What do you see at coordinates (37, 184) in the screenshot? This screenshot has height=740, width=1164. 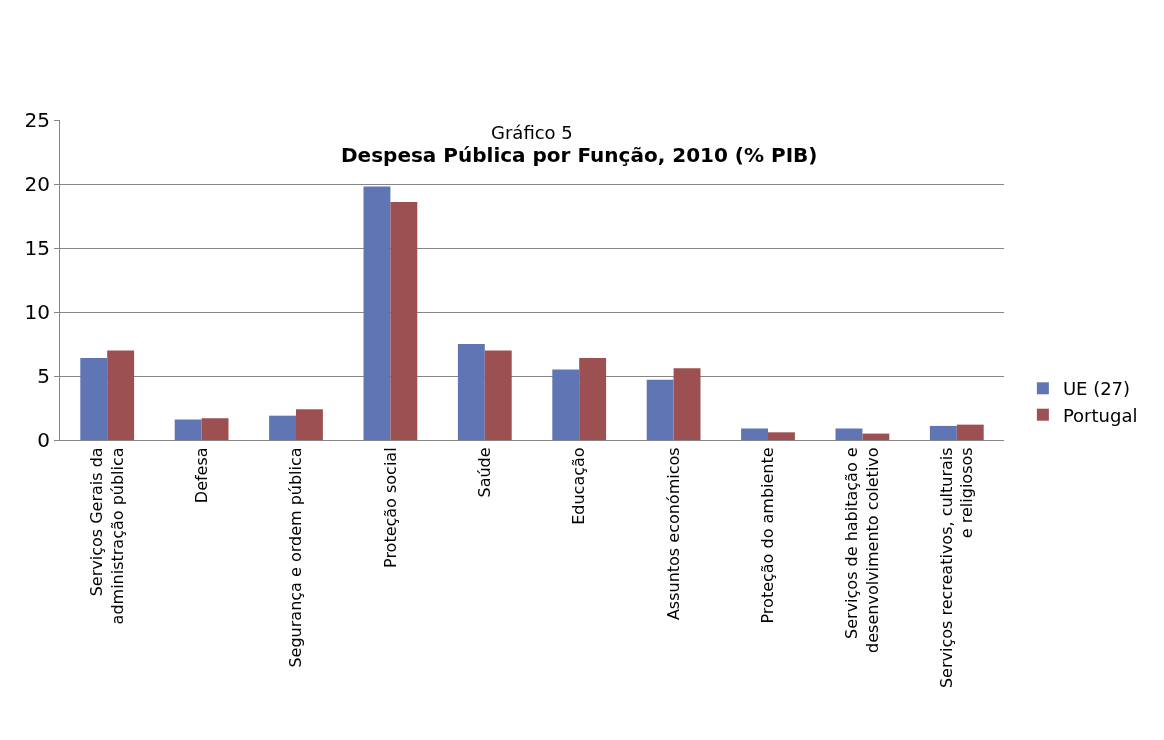 I see `y-tick-label: 20` at bounding box center [37, 184].